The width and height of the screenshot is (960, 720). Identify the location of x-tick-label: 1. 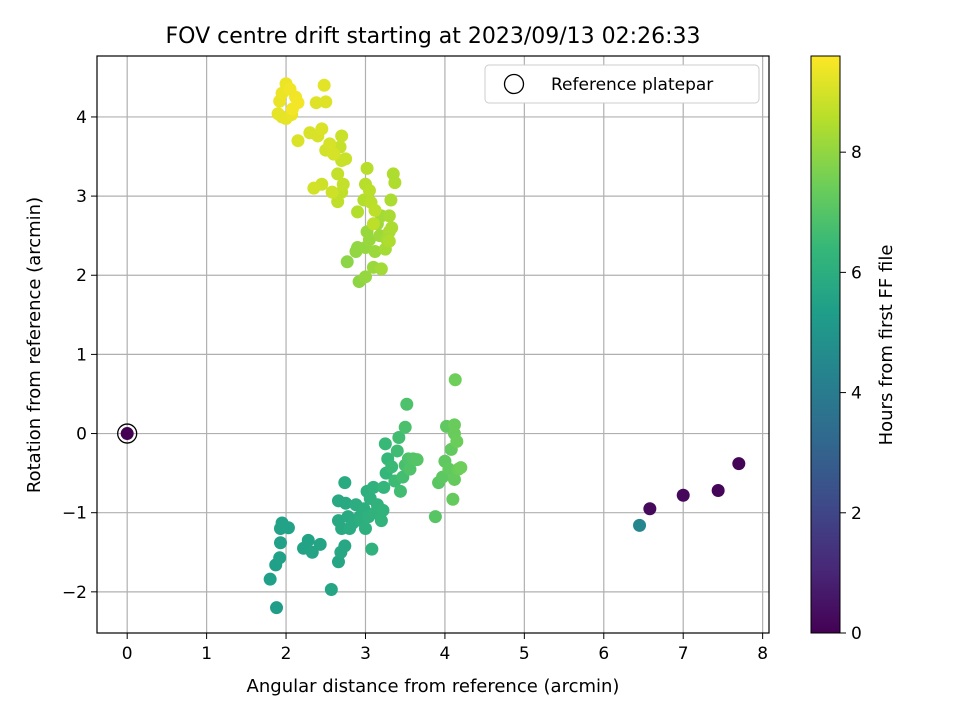
(206, 654).